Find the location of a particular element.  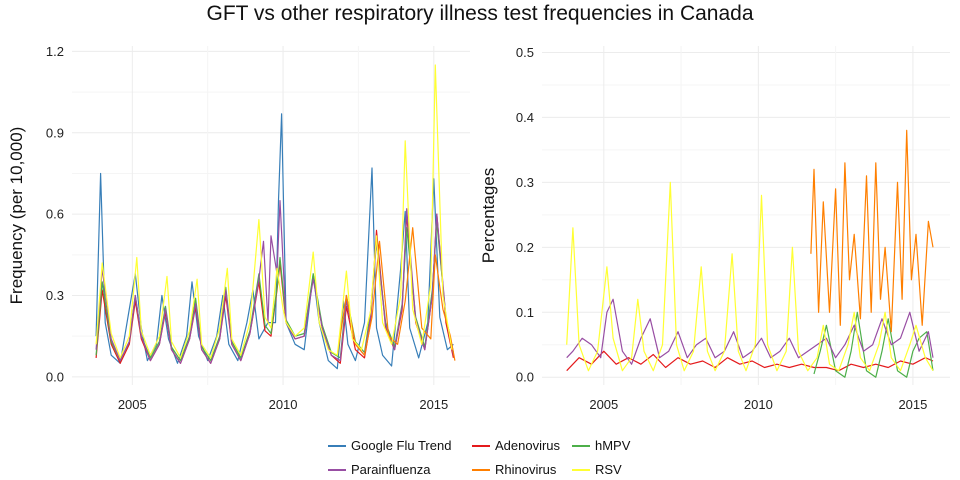

legend-item-rhinovirus: Rhinovirus is located at coordinates (514, 469).